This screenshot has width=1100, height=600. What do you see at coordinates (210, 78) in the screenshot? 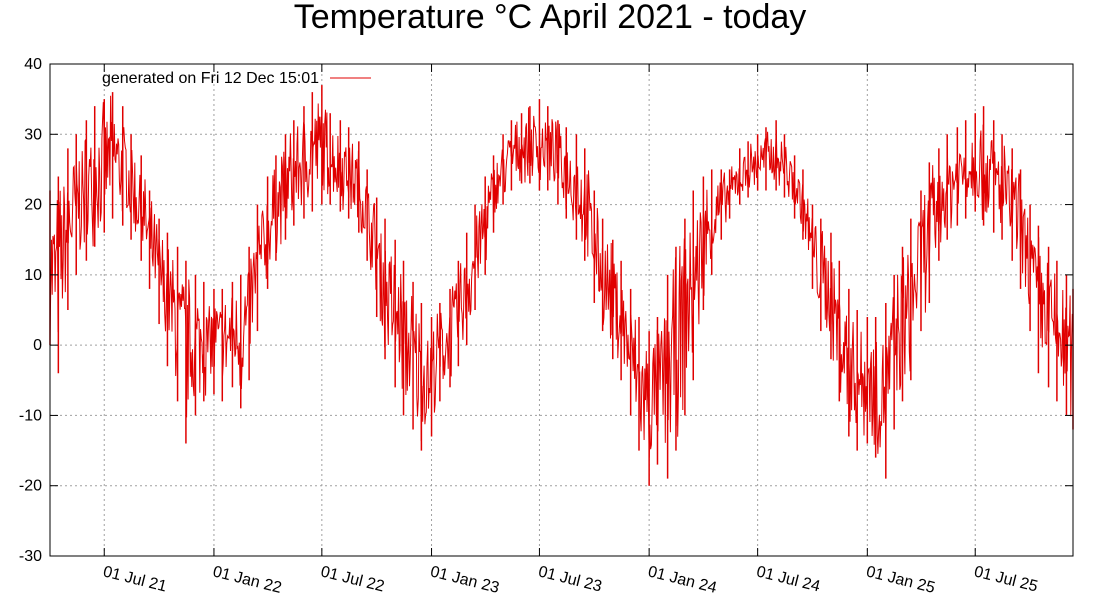
I see `legend-label: generated on Fri 12 Dec 15:01` at bounding box center [210, 78].